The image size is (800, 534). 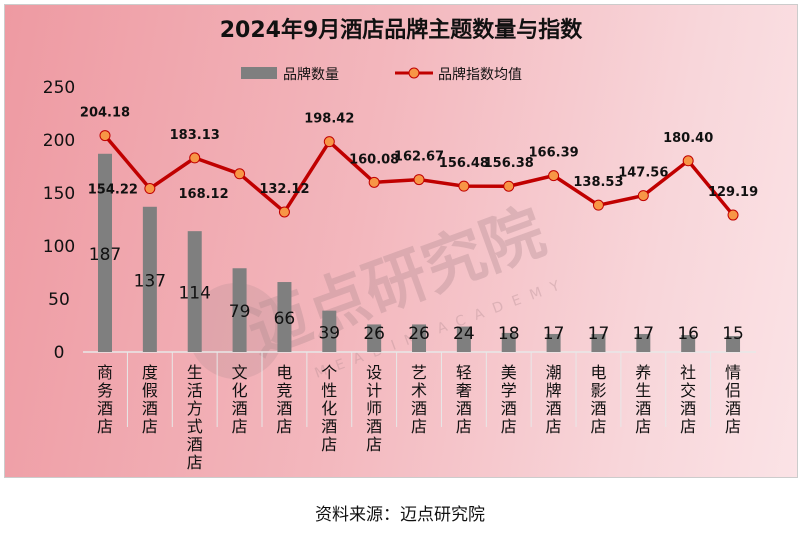 I want to click on bar-value-label: 137, so click(x=150, y=281).